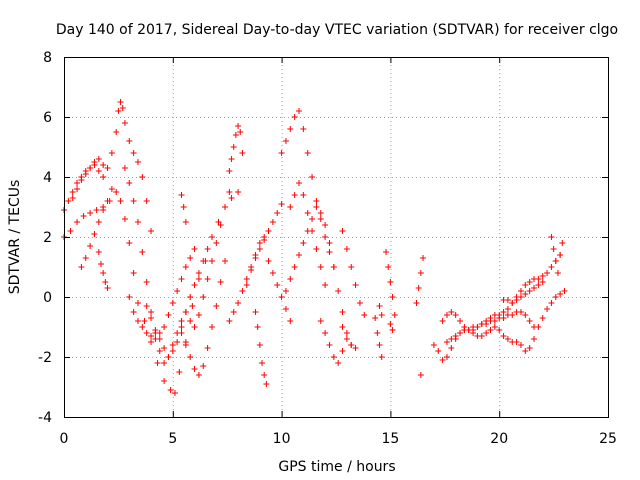  Describe the element at coordinates (338, 439) in the screenshot. I see `x-tick-labels: 0 5 10 15 20 25` at that location.